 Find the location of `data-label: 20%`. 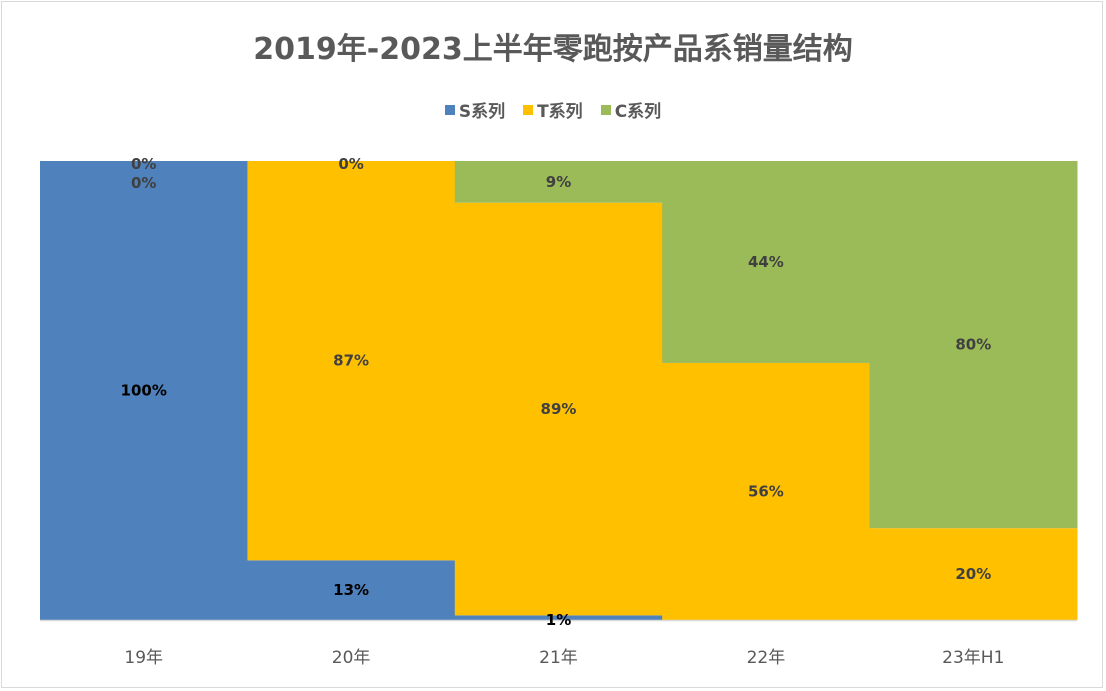

data-label: 20% is located at coordinates (973, 574).